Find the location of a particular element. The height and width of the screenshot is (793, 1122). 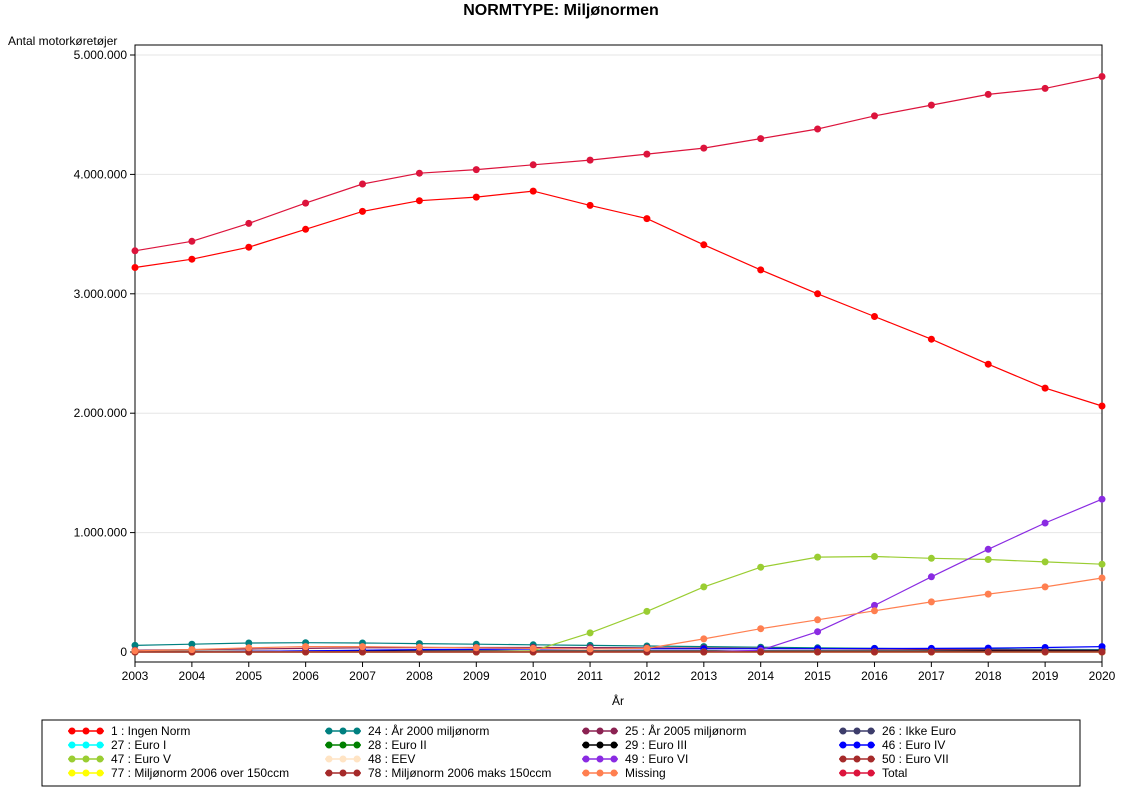

legend-item: 50 : Euro VII is located at coordinates (894, 759).